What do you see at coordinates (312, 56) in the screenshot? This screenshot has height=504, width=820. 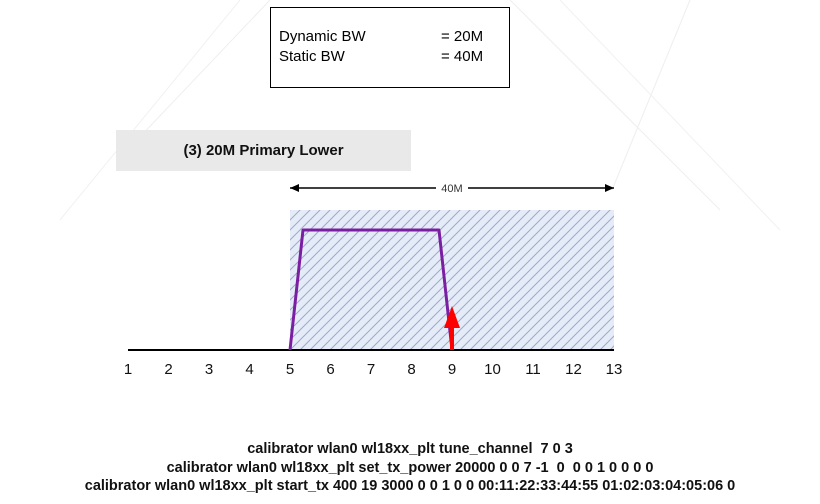 I see `static-bw-label: Static BW` at bounding box center [312, 56].